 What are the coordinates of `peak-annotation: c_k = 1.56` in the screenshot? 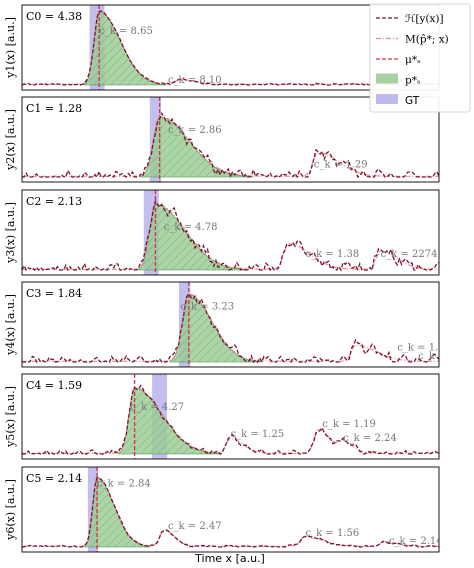 It's located at (333, 533).